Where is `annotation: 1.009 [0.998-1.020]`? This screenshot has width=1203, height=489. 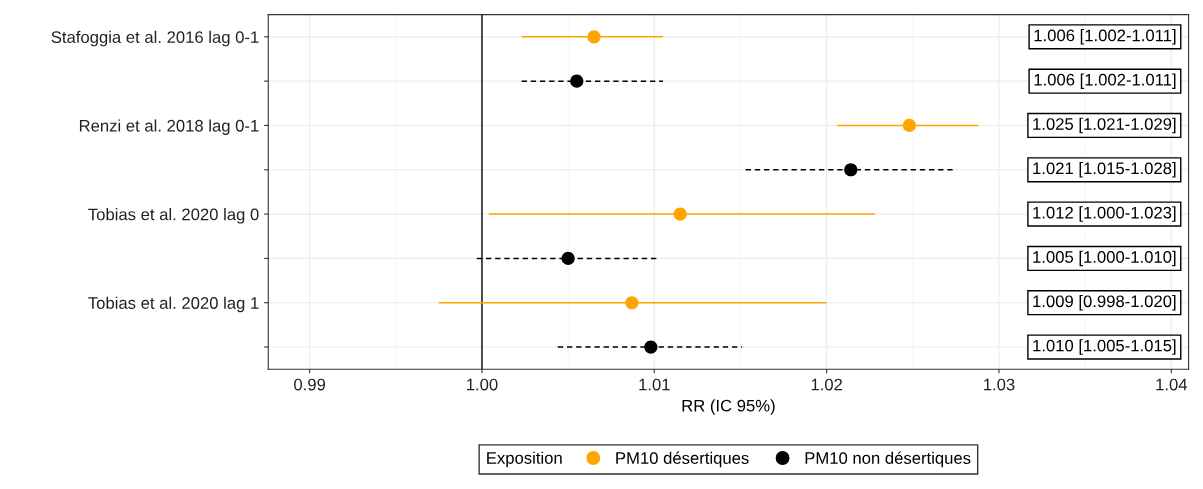
annotation: 1.009 [0.998-1.020] is located at coordinates (1104, 302).